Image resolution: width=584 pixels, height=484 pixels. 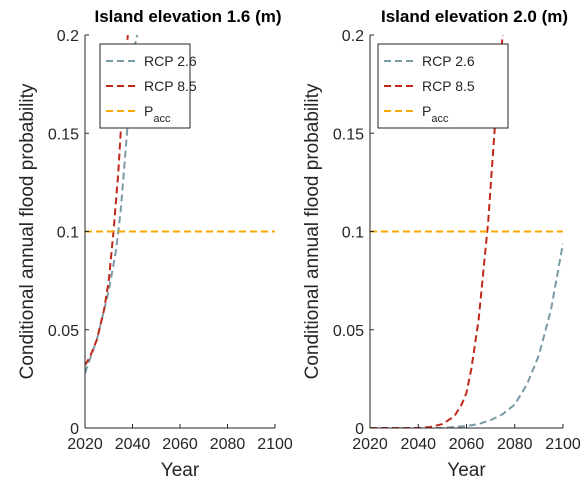 What do you see at coordinates (474, 16) in the screenshot?
I see `chart-title: Island elevation 2.0 (m)` at bounding box center [474, 16].